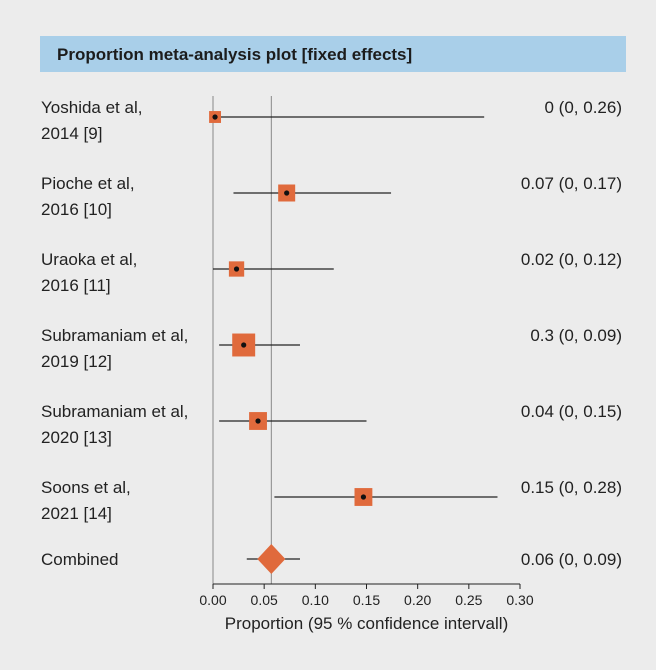 Image resolution: width=656 pixels, height=670 pixels. What do you see at coordinates (519, 600) in the screenshot?
I see `x-tick-label: 0.30` at bounding box center [519, 600].